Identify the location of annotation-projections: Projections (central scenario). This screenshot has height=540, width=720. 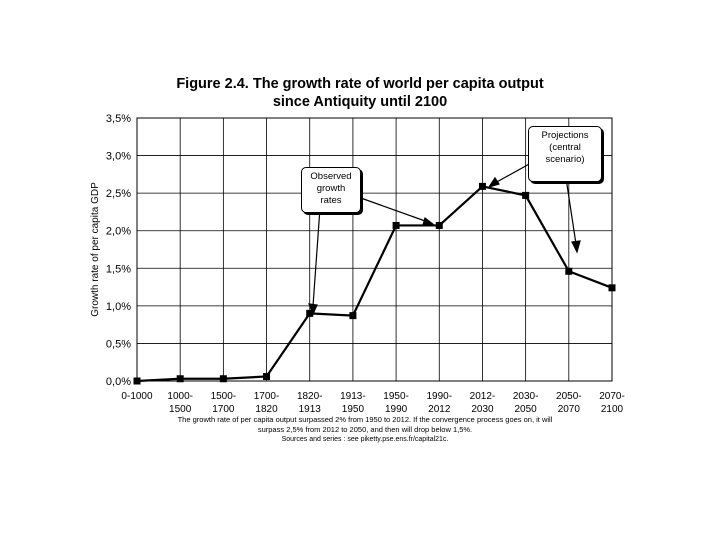
(565, 154).